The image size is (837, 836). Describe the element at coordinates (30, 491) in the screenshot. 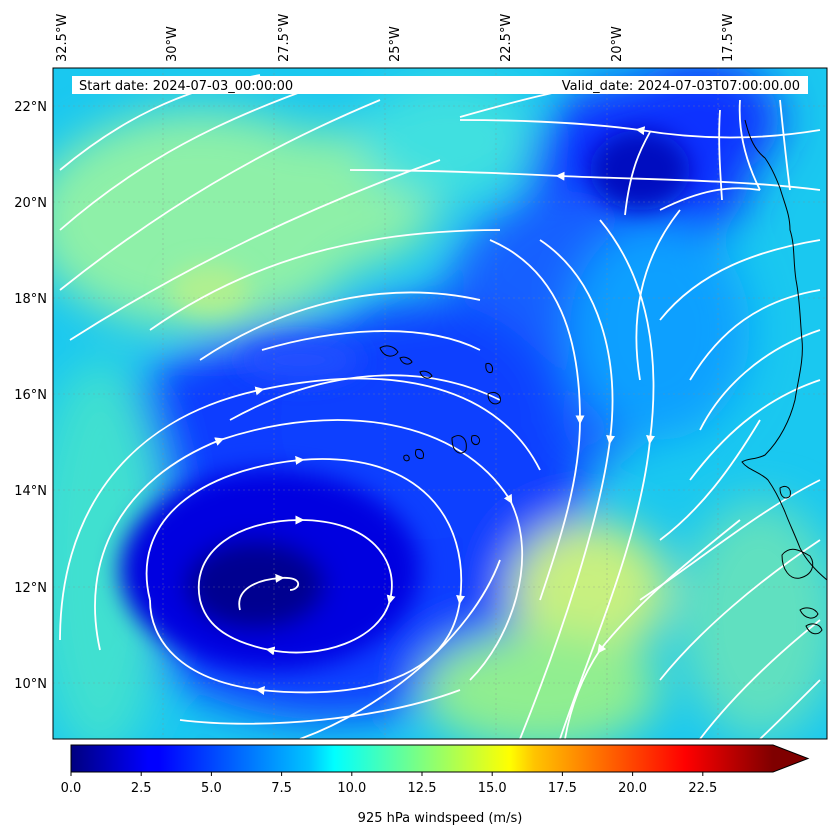

I see `lat-label: 14°N` at that location.